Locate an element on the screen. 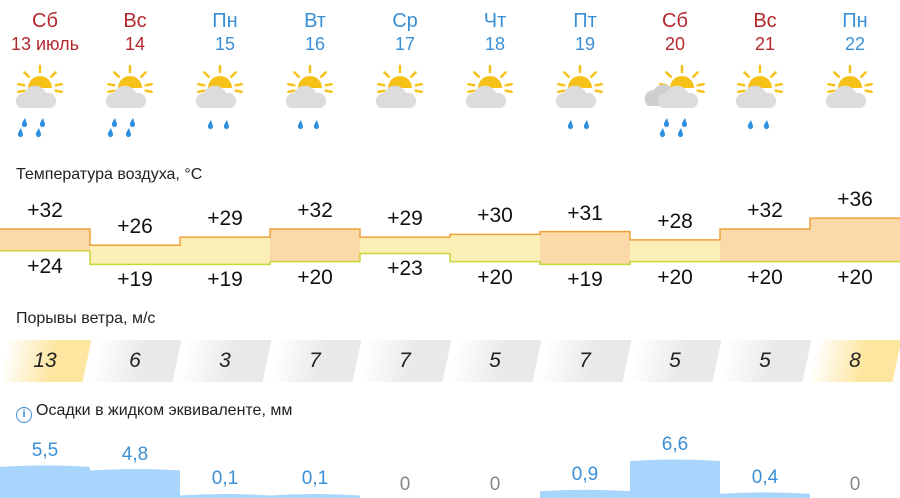 This screenshot has width=900, height=498. day-date: 21 is located at coordinates (765, 44).